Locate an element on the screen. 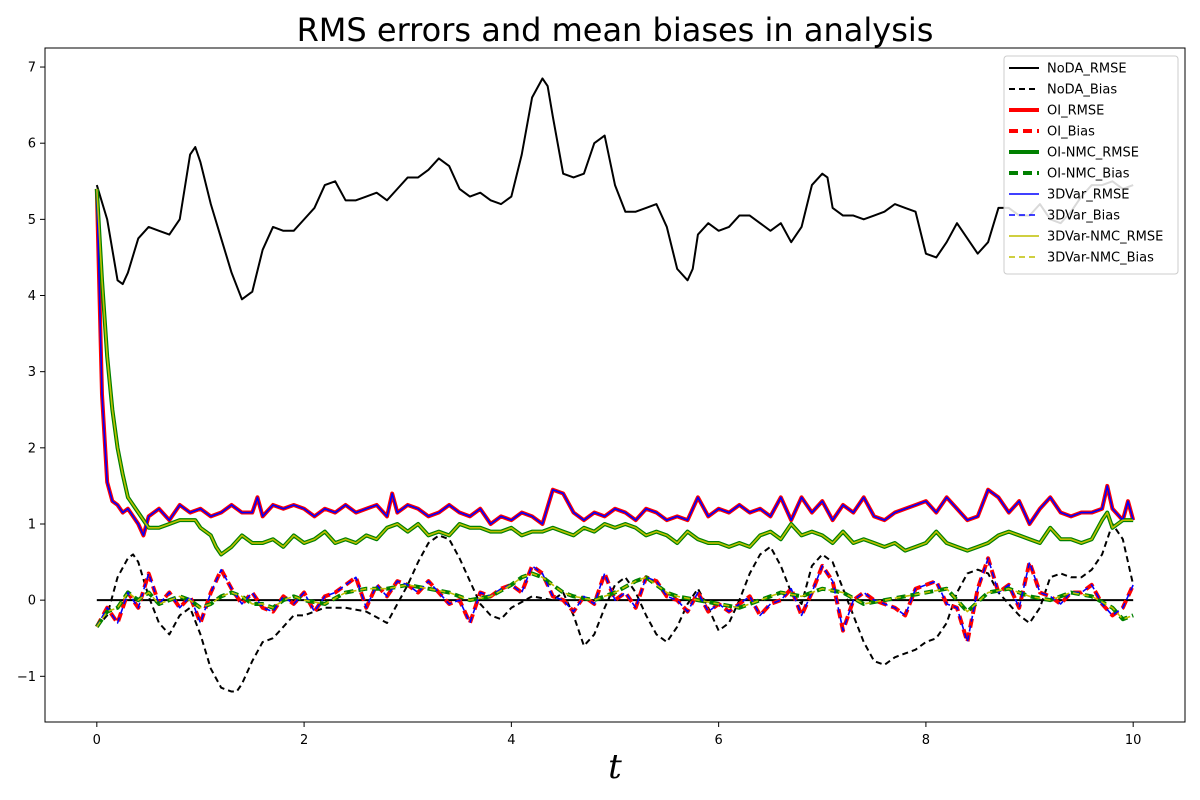 The height and width of the screenshot is (800, 1200). x-tick-label: 8 is located at coordinates (926, 740).